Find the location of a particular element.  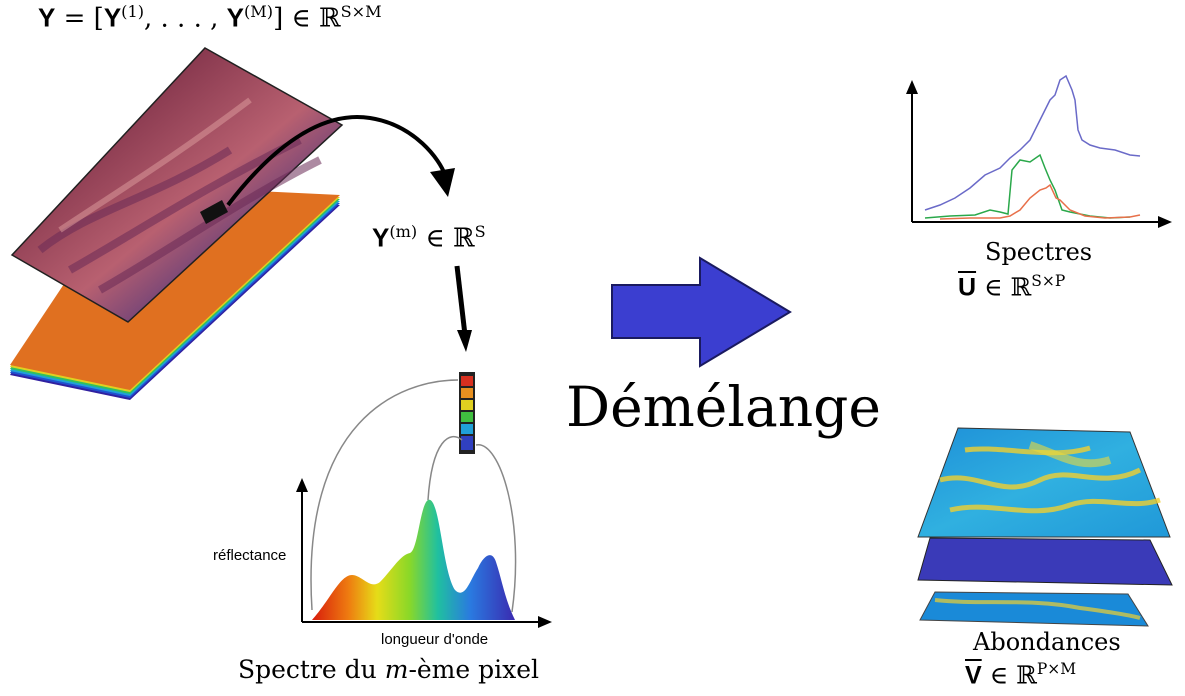

abundances-formula: V ∈ ℝP×M is located at coordinates (1021, 675).